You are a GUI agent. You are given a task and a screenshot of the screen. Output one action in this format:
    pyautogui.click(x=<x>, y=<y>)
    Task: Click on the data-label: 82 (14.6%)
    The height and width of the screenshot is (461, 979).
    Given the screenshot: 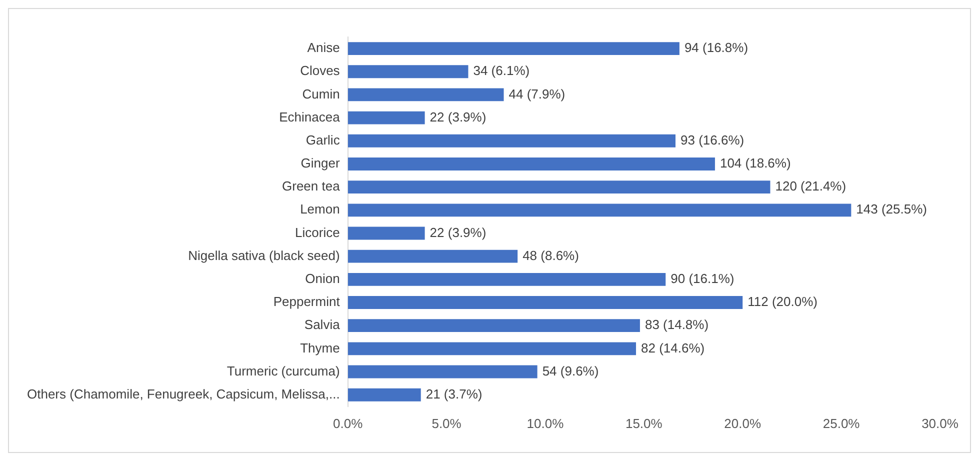 What is the action you would take?
    pyautogui.click(x=673, y=348)
    